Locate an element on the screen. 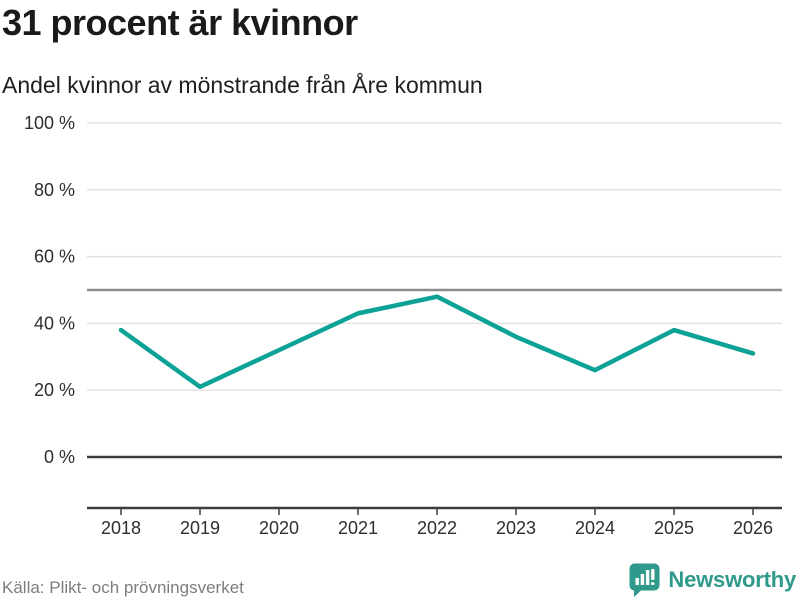  y-axis-label: 0 % is located at coordinates (59, 457).